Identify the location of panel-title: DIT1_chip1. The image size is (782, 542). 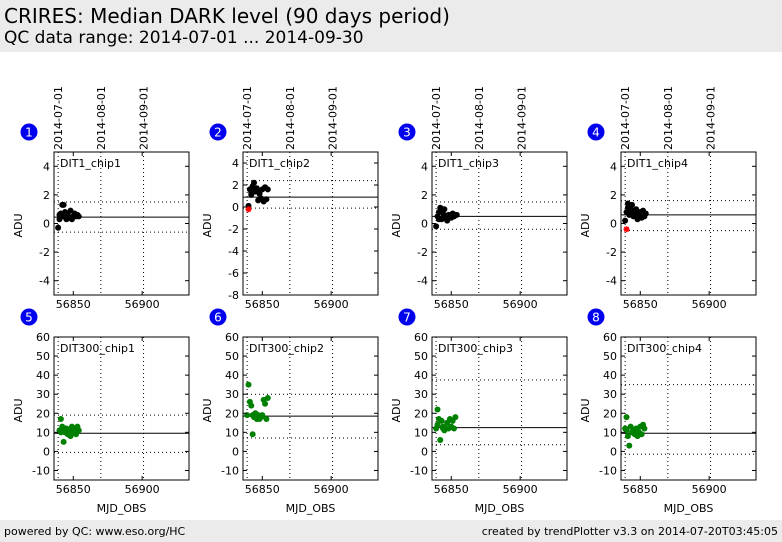
(90, 163).